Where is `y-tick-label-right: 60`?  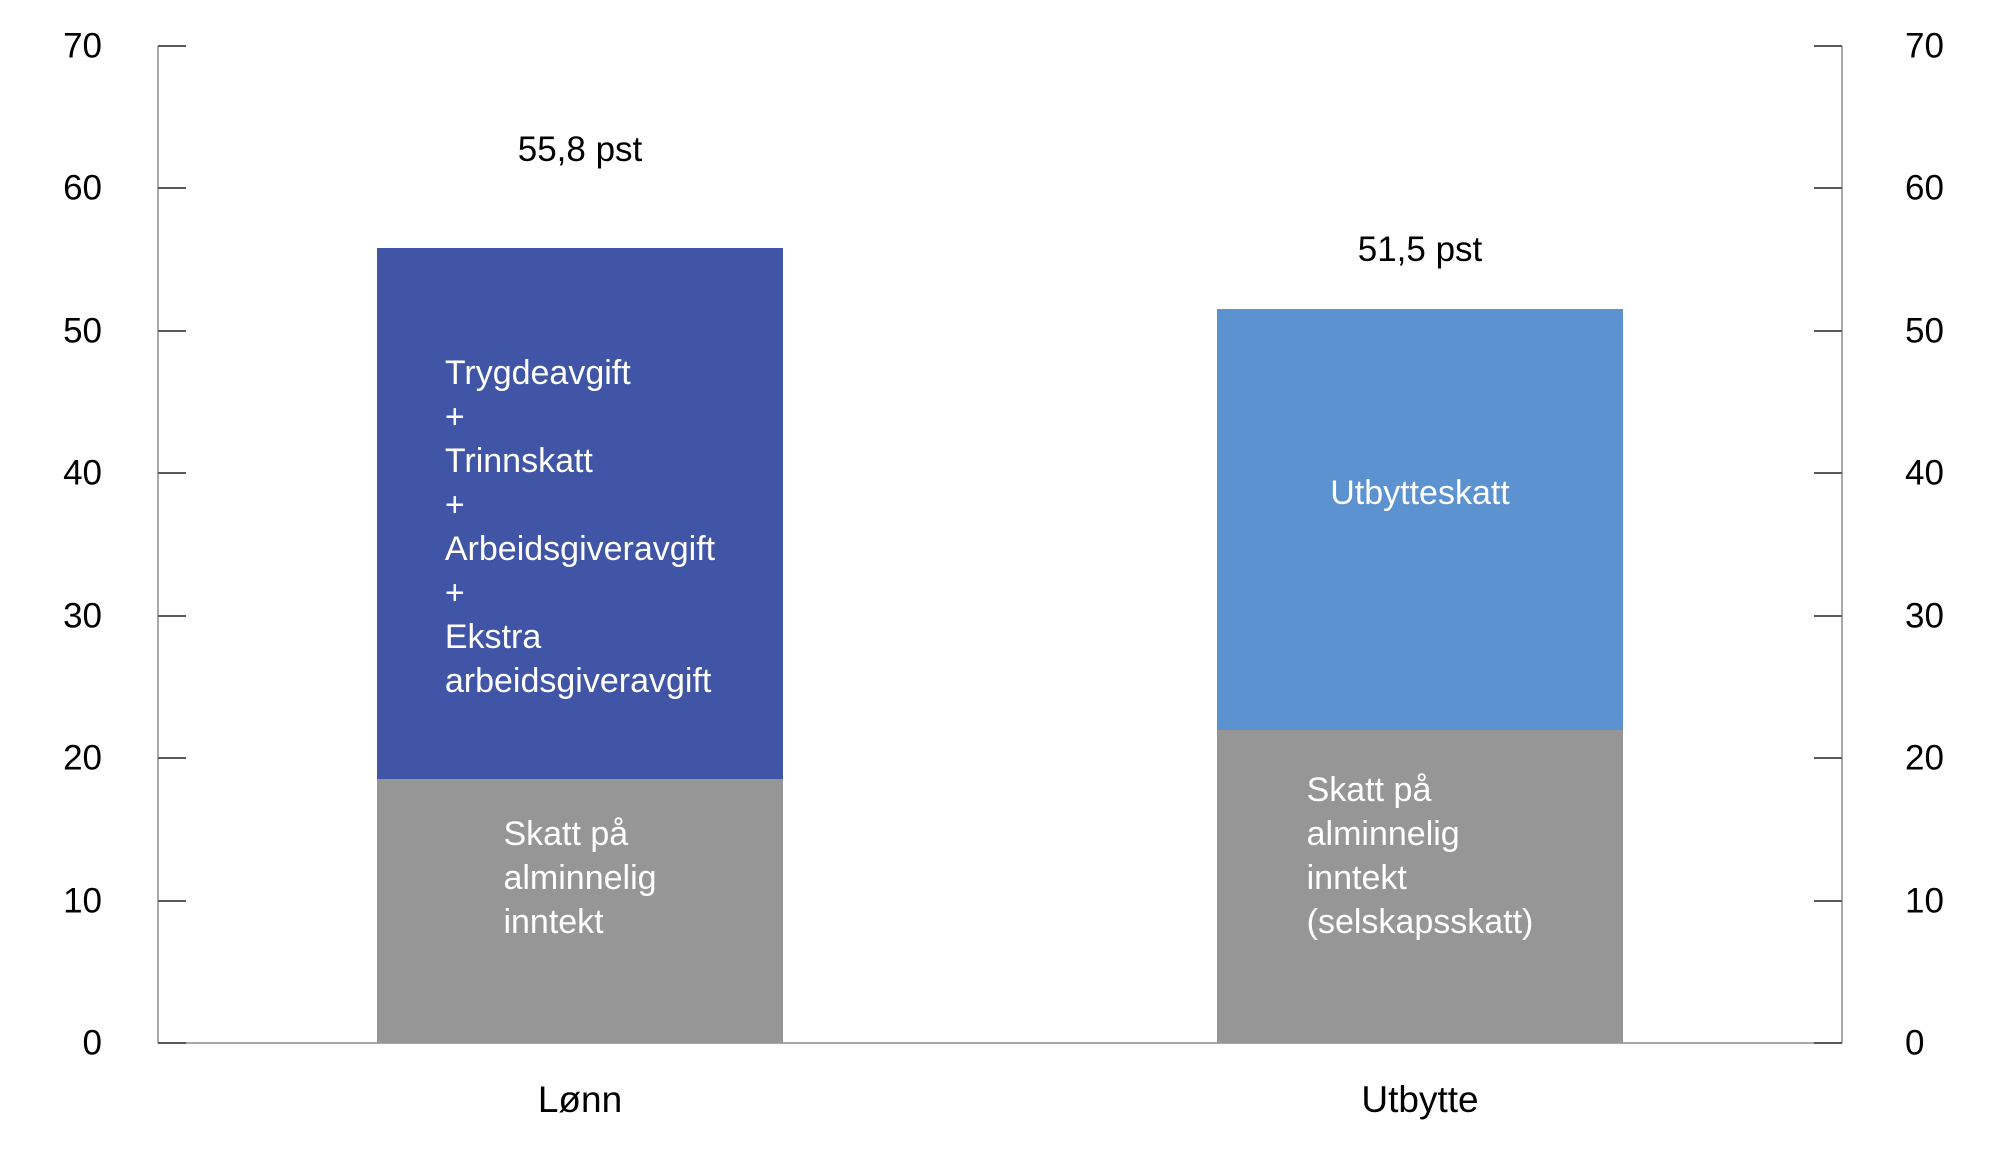 y-tick-label-right: 60 is located at coordinates (1924, 188).